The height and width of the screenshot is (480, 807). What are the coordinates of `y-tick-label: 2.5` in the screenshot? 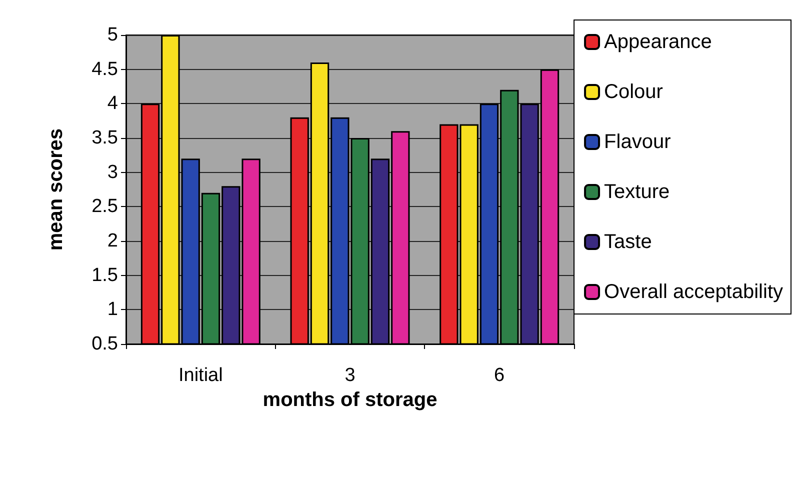 It's located at (105, 207).